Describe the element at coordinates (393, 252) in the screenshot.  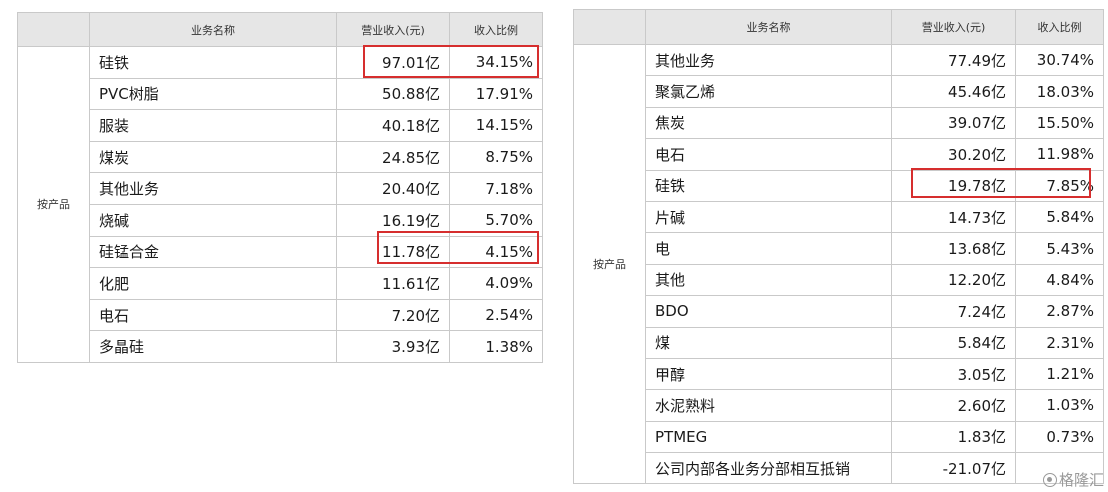
I see `revenue-cell: 11.78亿` at that location.